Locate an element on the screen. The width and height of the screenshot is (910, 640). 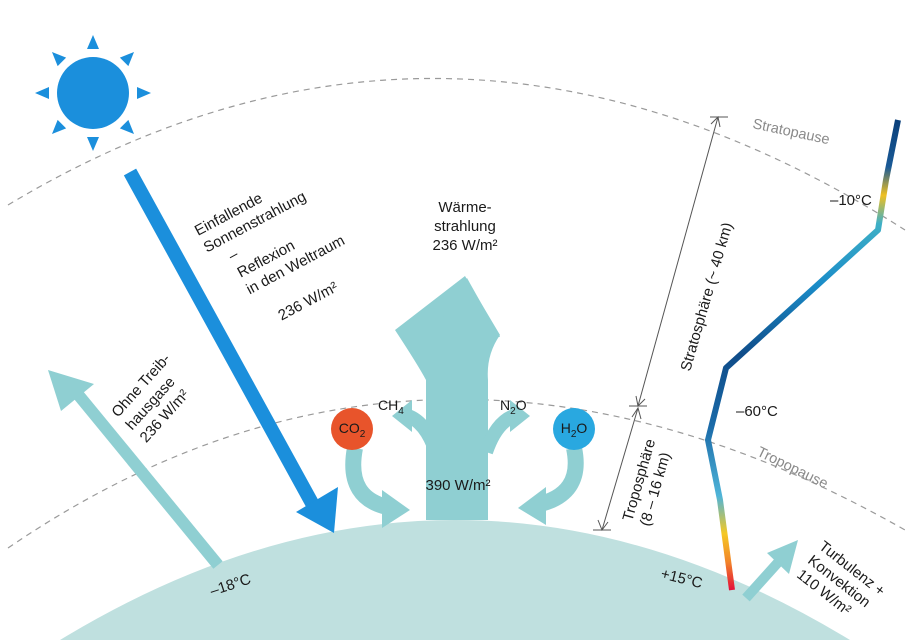
h2o-label: H2O is located at coordinates (574, 430).